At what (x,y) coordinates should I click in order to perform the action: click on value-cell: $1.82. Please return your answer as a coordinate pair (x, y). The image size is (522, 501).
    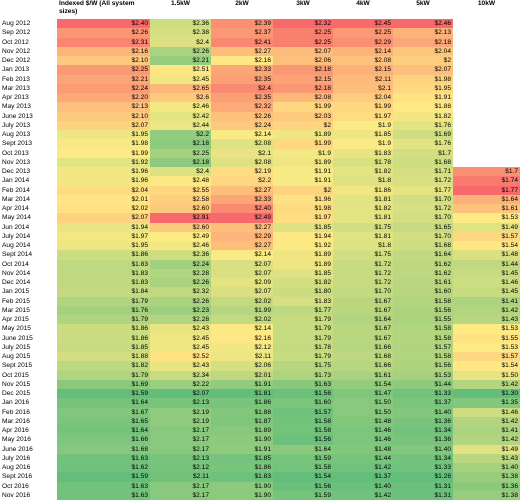
    Looking at the image, I should click on (363, 172).